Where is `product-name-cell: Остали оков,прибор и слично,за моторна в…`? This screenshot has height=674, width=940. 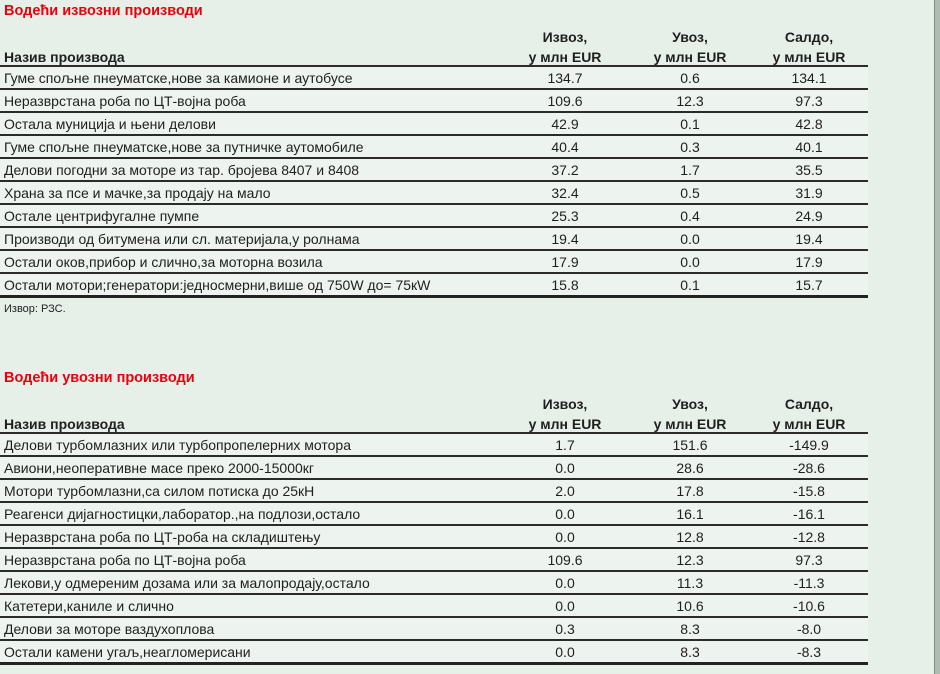
product-name-cell: Остали оков,прибор и слично,за моторна в… is located at coordinates (250, 262).